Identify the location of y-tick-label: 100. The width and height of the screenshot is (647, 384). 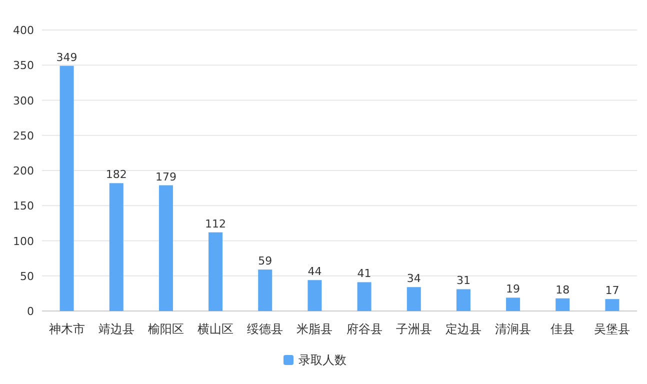
(23, 241).